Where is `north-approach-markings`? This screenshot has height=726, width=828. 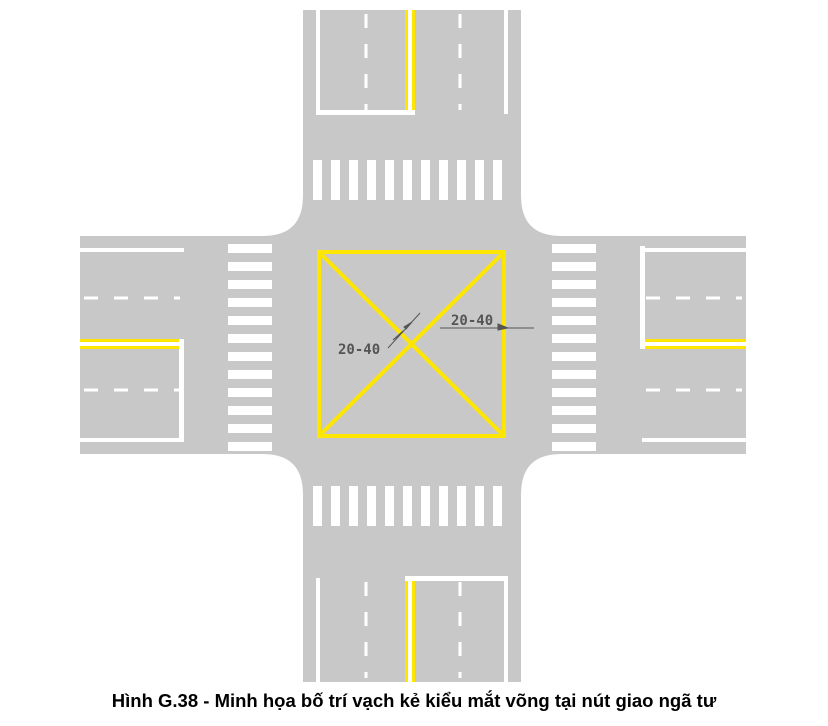
north-approach-markings is located at coordinates (412, 62).